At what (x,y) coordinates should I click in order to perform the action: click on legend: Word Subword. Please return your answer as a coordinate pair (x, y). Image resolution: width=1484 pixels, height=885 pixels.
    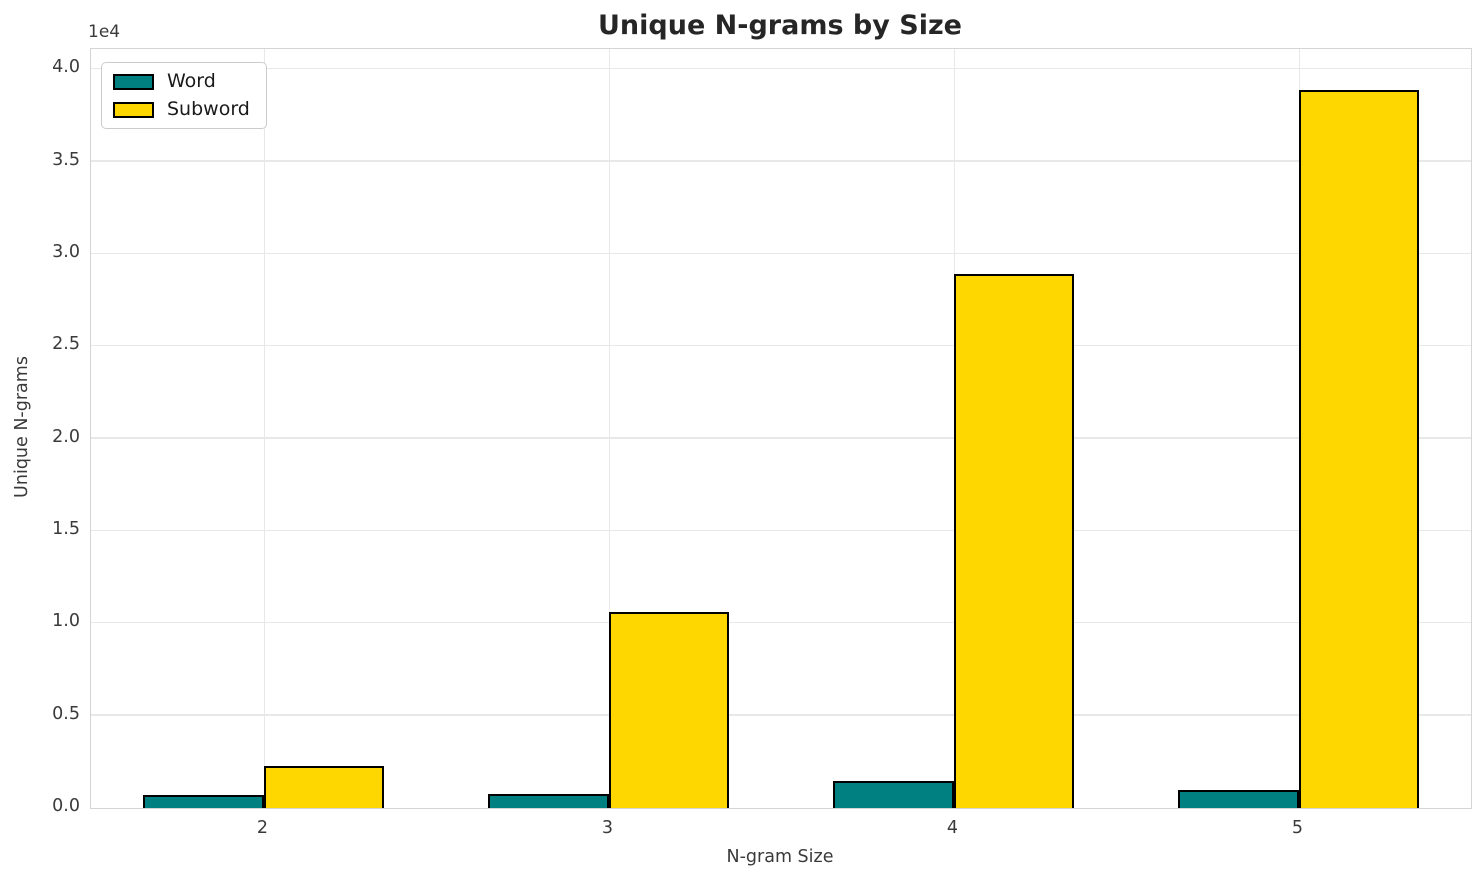
    Looking at the image, I should click on (184, 95).